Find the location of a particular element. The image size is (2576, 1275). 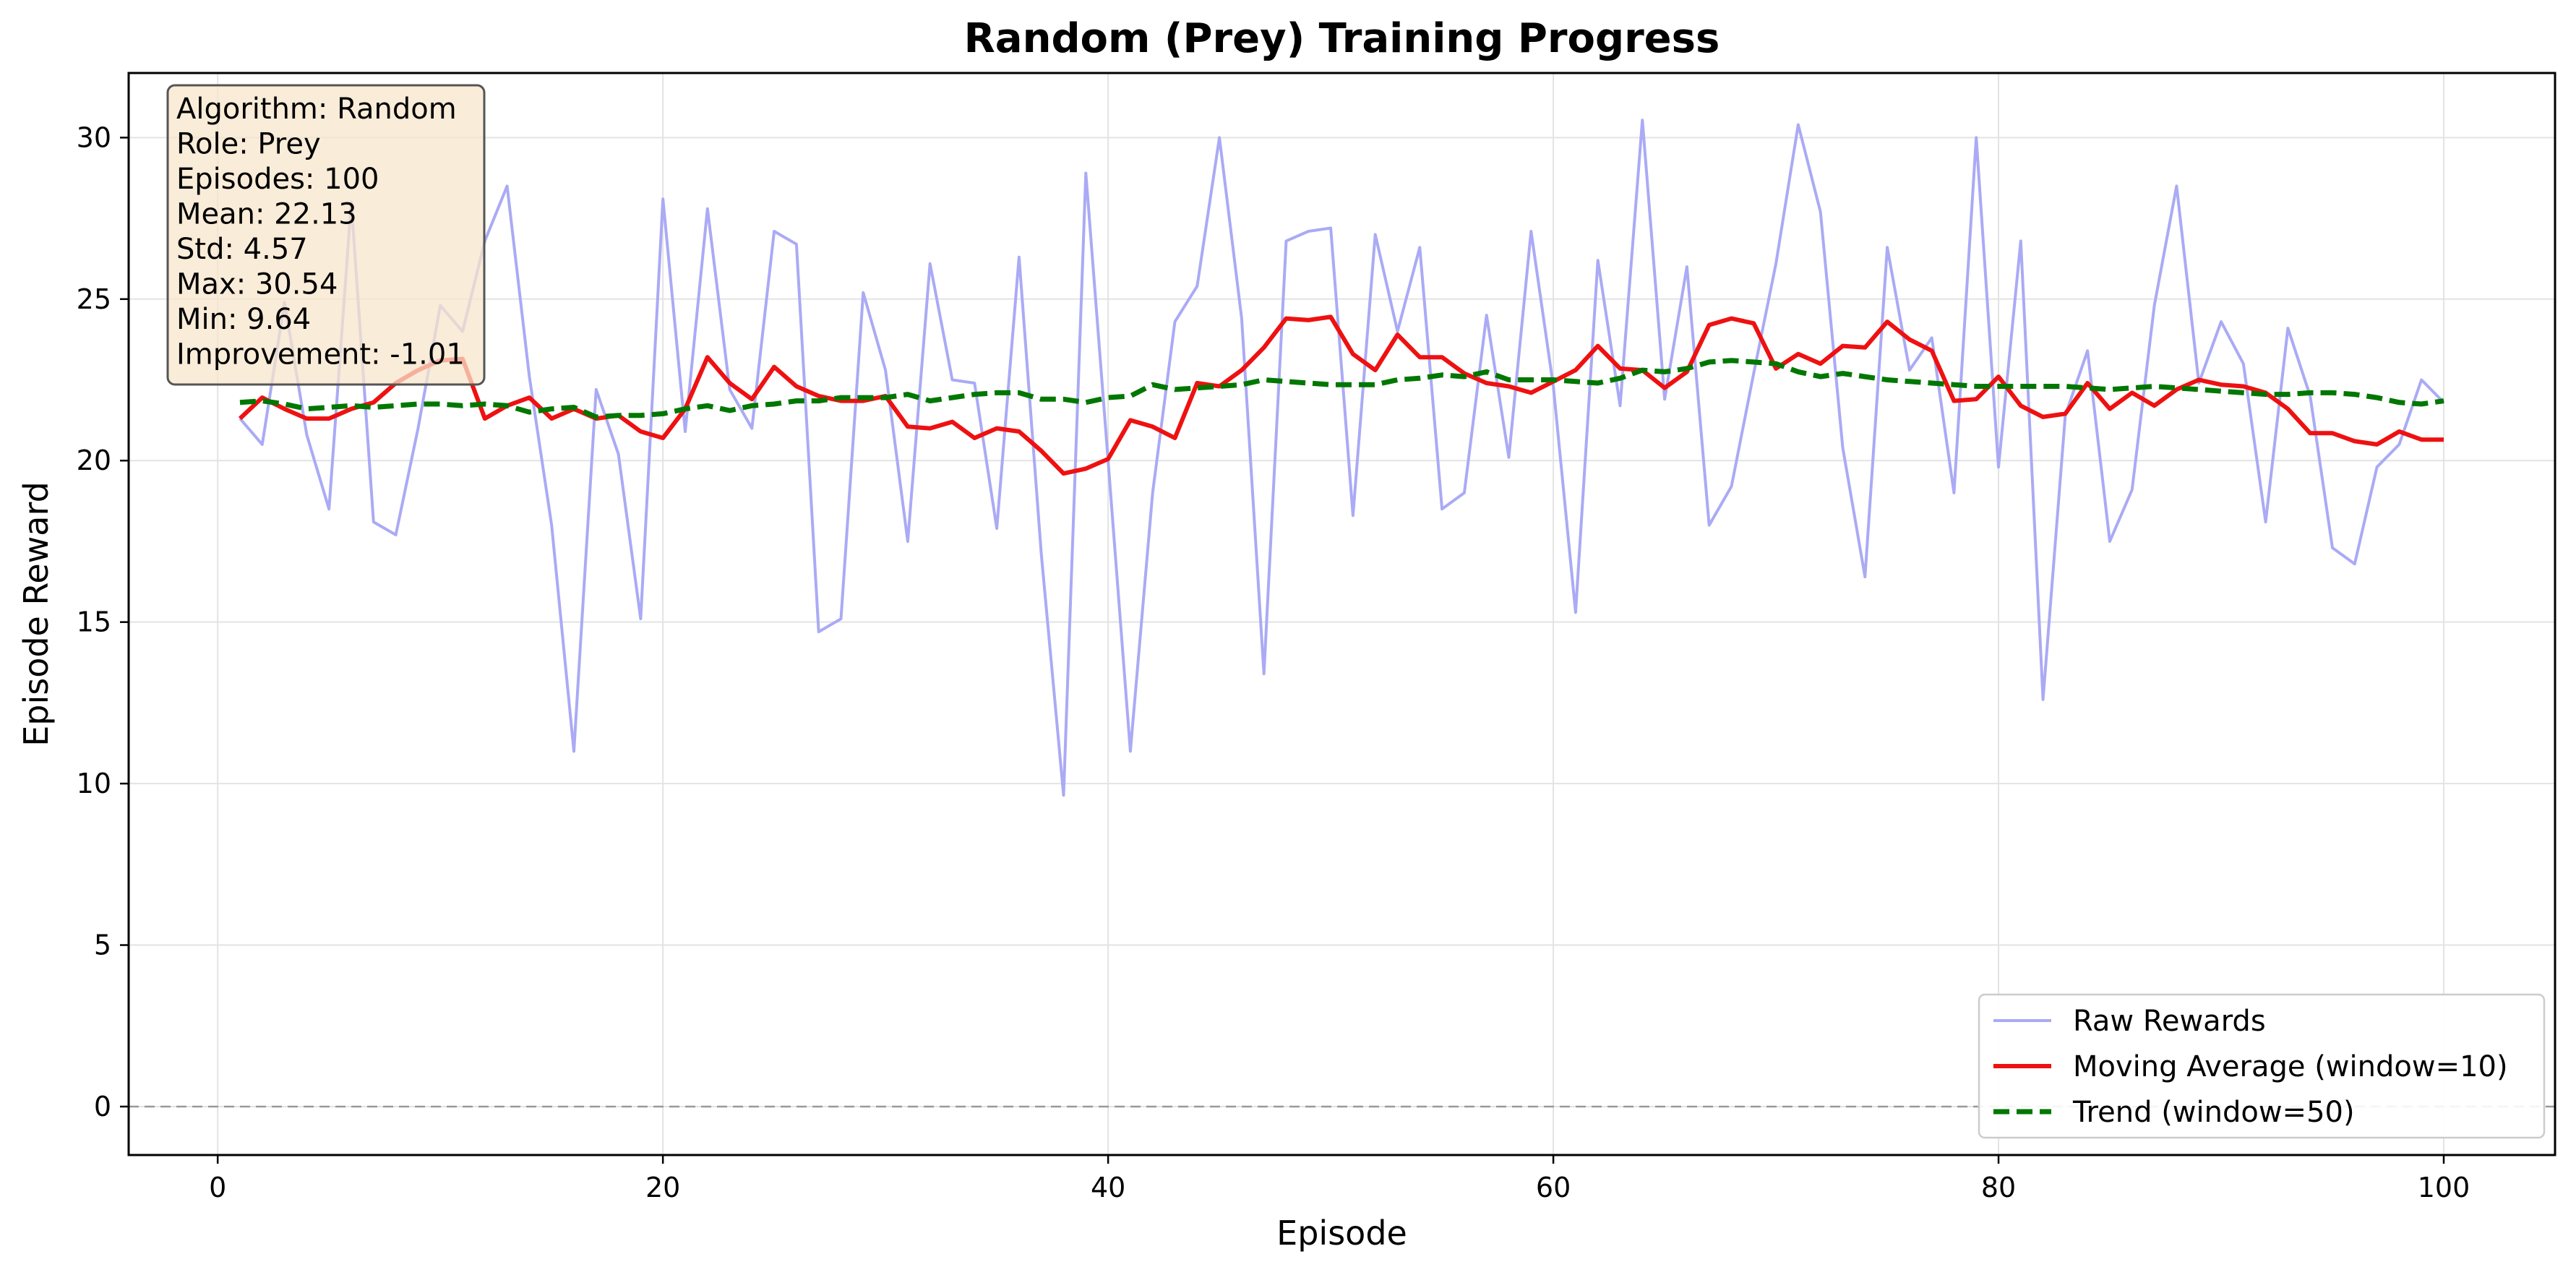

x-tick-label: 100 is located at coordinates (2444, 1187).